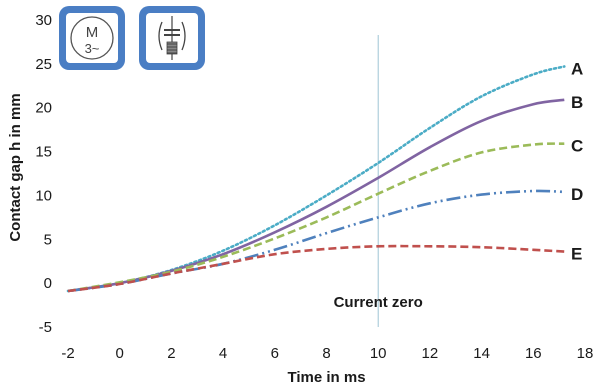  I want to click on x-tick-label: 12, so click(430, 353).